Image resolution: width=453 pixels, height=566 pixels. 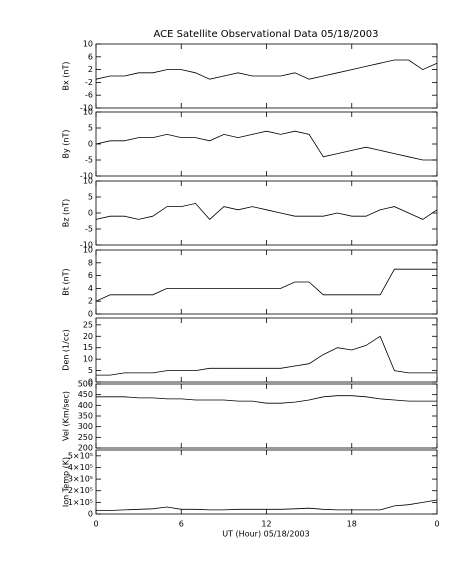 What do you see at coordinates (80, 490) in the screenshot?
I see `y-tick-label: 2×10⁵` at bounding box center [80, 490].